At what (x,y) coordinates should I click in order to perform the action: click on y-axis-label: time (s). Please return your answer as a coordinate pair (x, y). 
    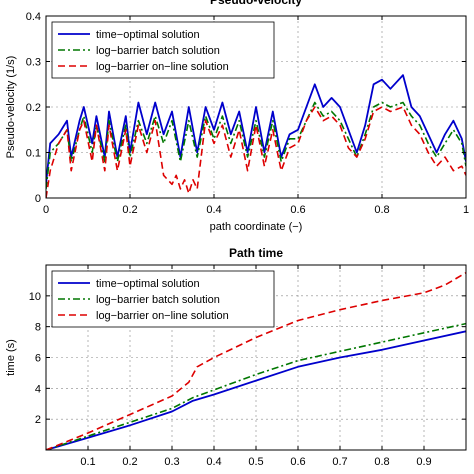
    Looking at the image, I should click on (11, 357).